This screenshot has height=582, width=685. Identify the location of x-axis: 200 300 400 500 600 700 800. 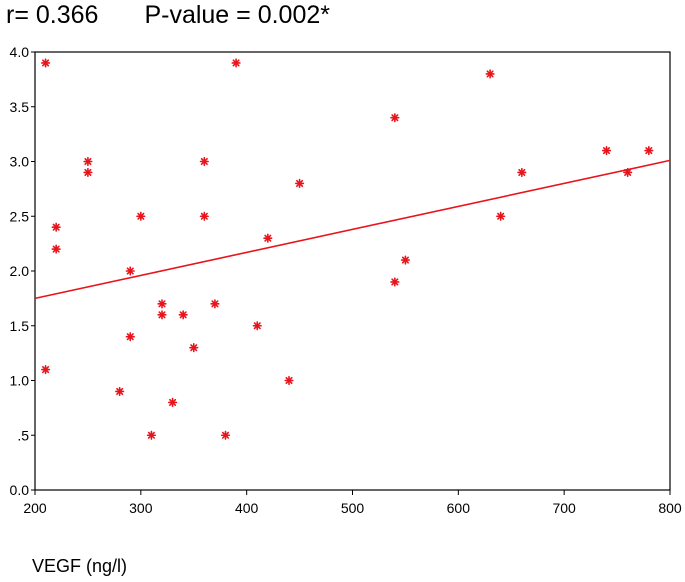
(352, 503).